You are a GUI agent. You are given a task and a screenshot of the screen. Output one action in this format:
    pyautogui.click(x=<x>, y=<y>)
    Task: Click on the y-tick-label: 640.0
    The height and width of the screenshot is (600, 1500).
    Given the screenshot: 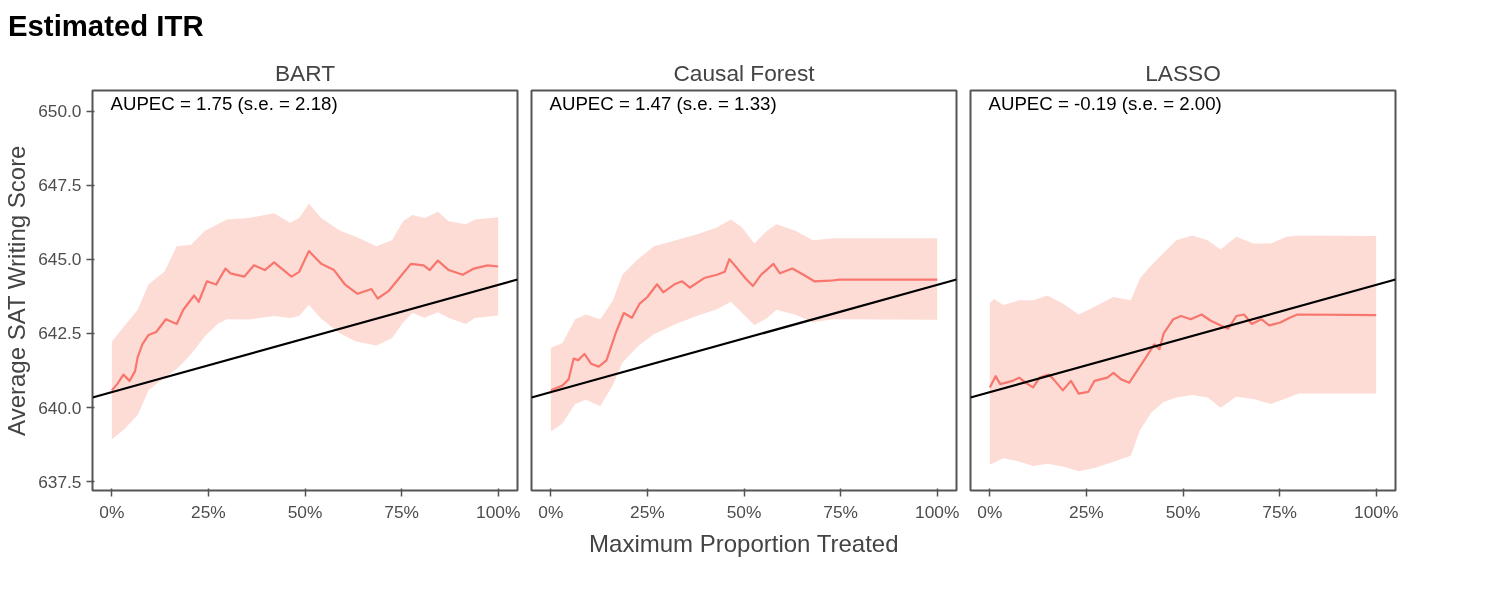 What is the action you would take?
    pyautogui.click(x=60, y=407)
    